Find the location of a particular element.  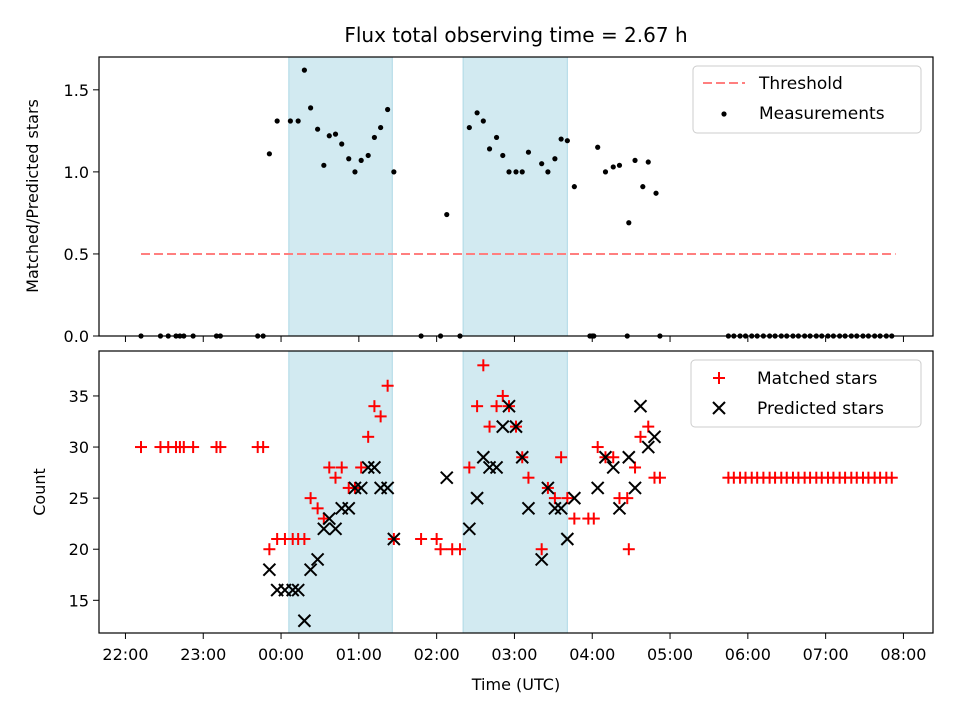

count-ytick-label: 35 is located at coordinates (79, 396).